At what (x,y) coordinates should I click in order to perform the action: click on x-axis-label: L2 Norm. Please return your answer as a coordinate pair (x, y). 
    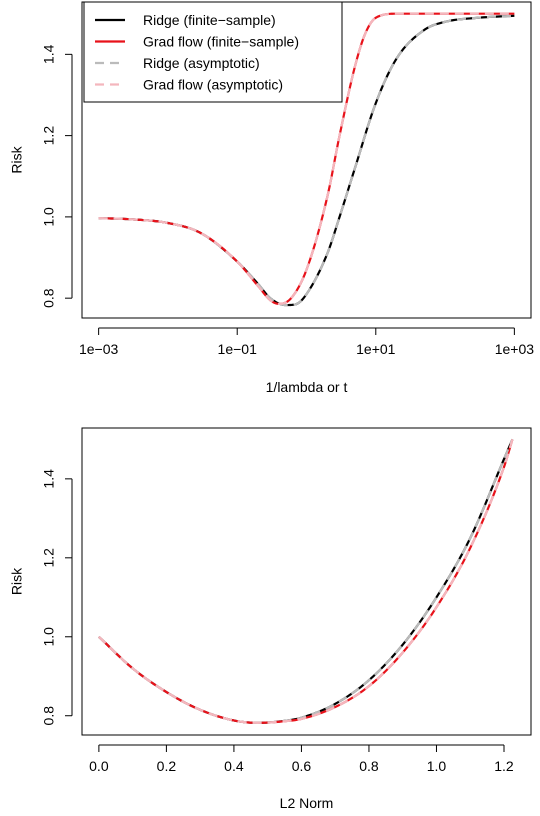
    Looking at the image, I should click on (307, 803).